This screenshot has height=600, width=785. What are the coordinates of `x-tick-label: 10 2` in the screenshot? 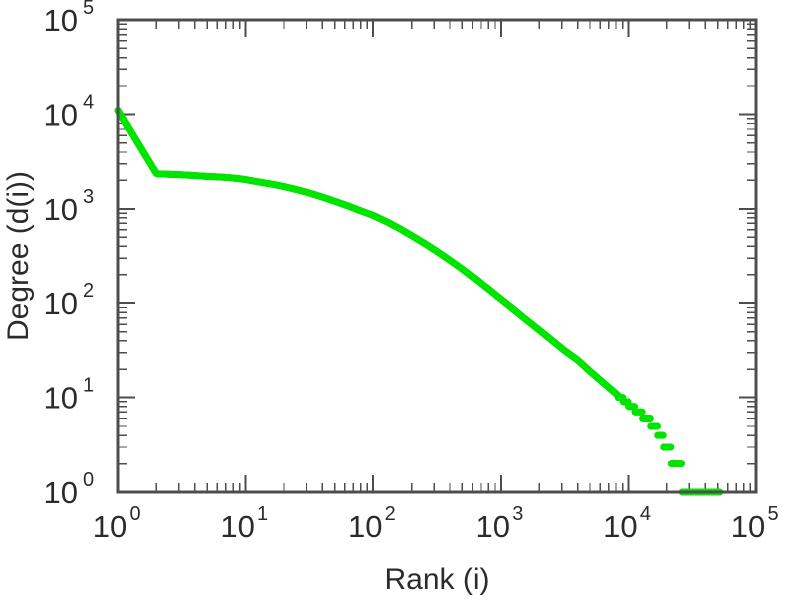 It's located at (372, 523).